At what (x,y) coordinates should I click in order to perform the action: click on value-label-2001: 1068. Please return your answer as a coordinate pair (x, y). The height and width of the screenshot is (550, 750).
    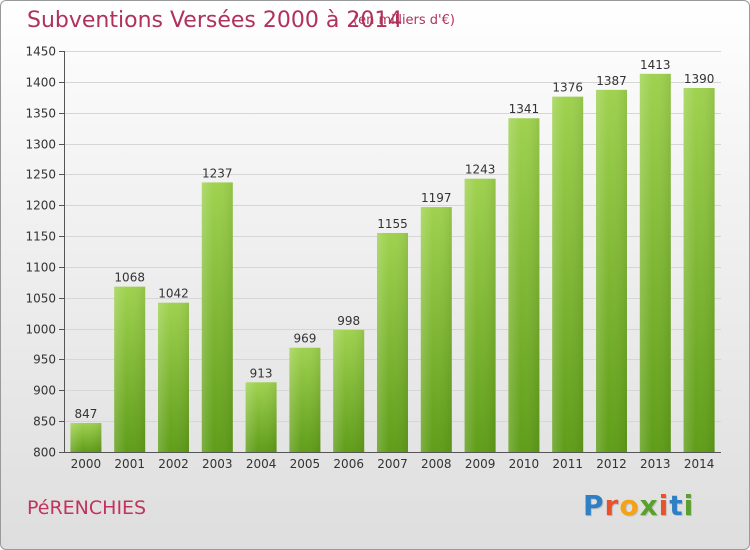
    Looking at the image, I should click on (129, 278).